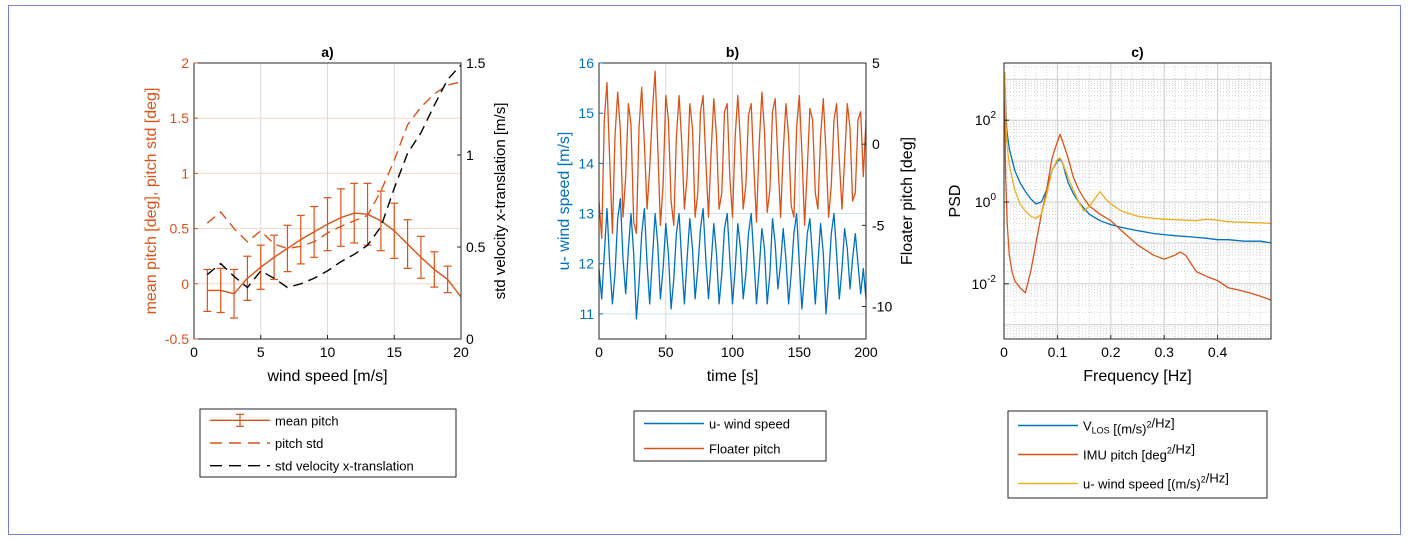  What do you see at coordinates (151, 201) in the screenshot?
I see `panel-a-yleft-label: mean pitch [deg], pitch std [deg]` at bounding box center [151, 201].